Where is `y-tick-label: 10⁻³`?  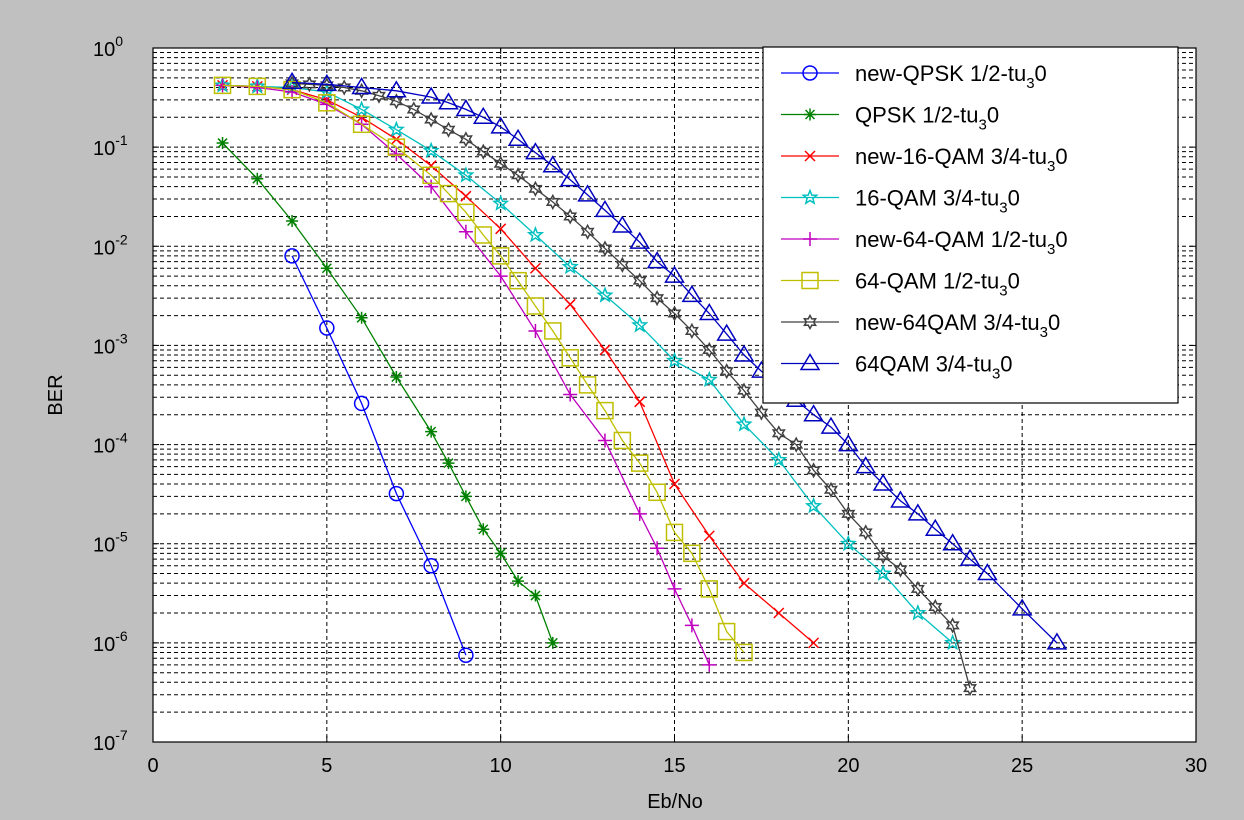 y-tick-label: 10⁻³ is located at coordinates (110, 344).